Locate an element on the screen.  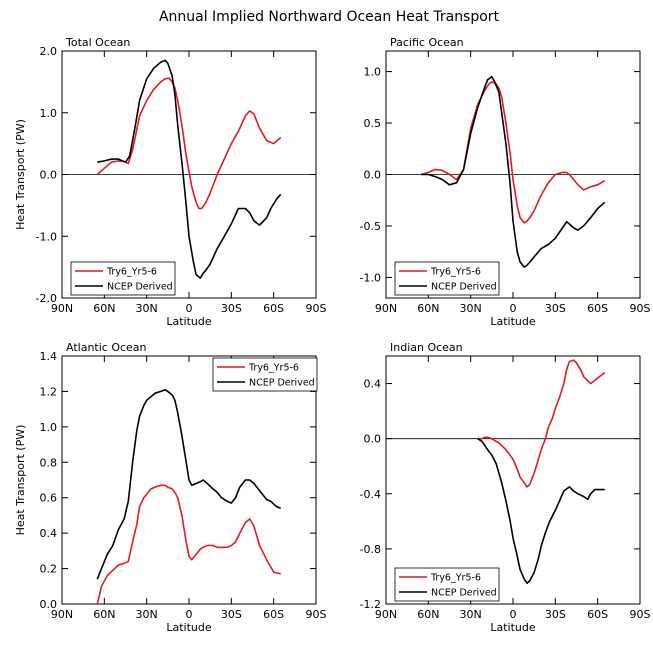
atlantic-ocean-y-tick-label: 0.6 is located at coordinates (49, 498).